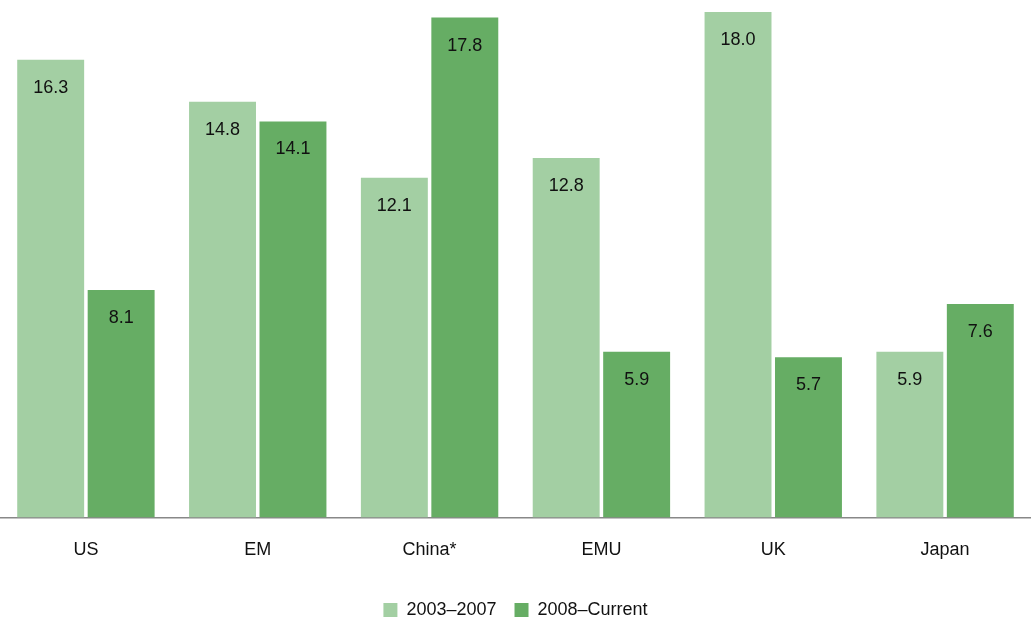 Image resolution: width=1031 pixels, height=629 pixels. I want to click on x-tick-label: EM, so click(258, 549).